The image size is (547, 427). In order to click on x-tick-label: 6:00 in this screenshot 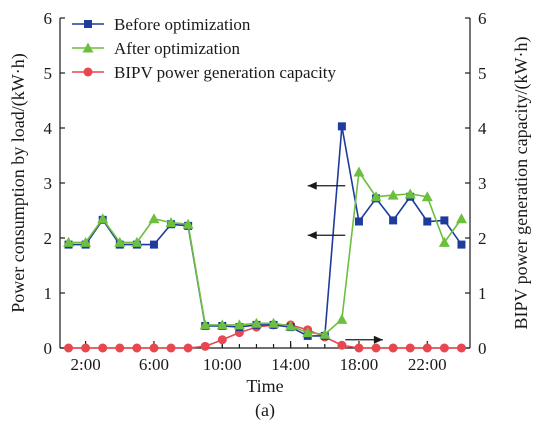, I will do `click(154, 364)`.